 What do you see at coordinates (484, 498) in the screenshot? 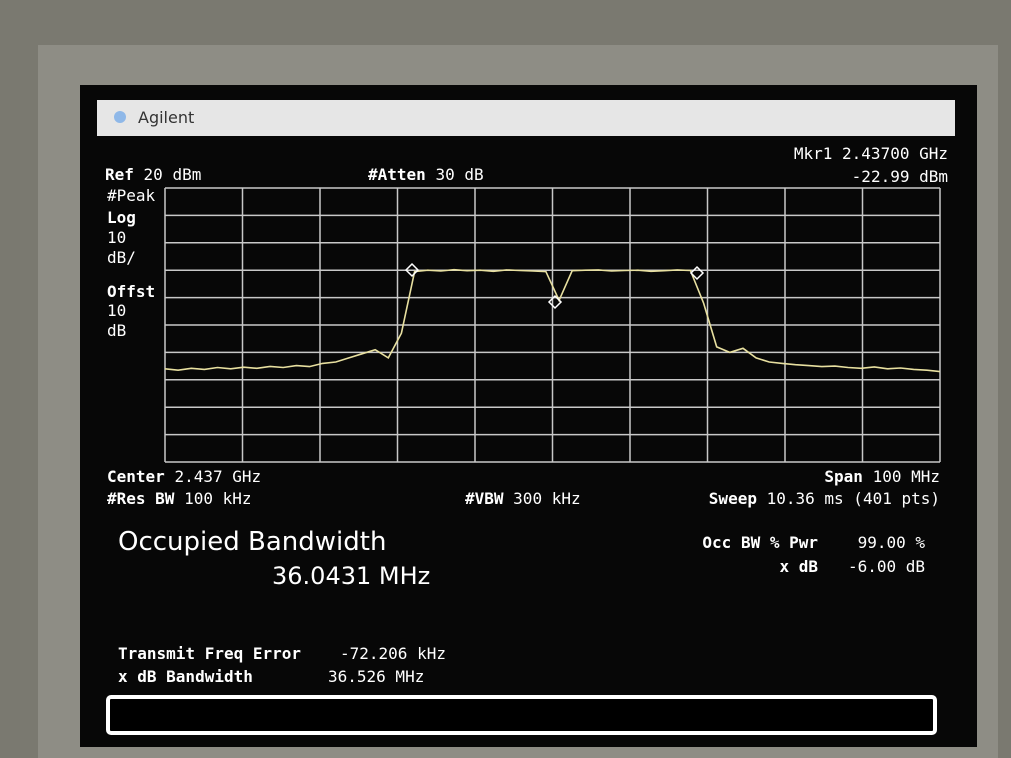
I see `label: #VBW` at bounding box center [484, 498].